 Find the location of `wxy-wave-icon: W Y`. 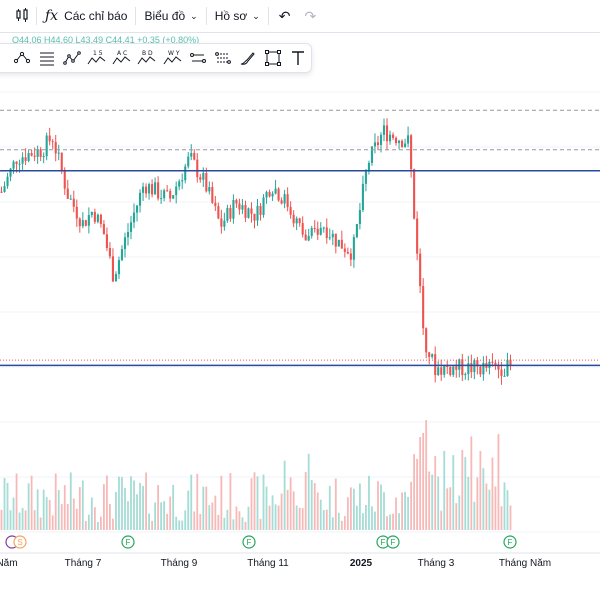

wxy-wave-icon: W Y is located at coordinates (172, 58).